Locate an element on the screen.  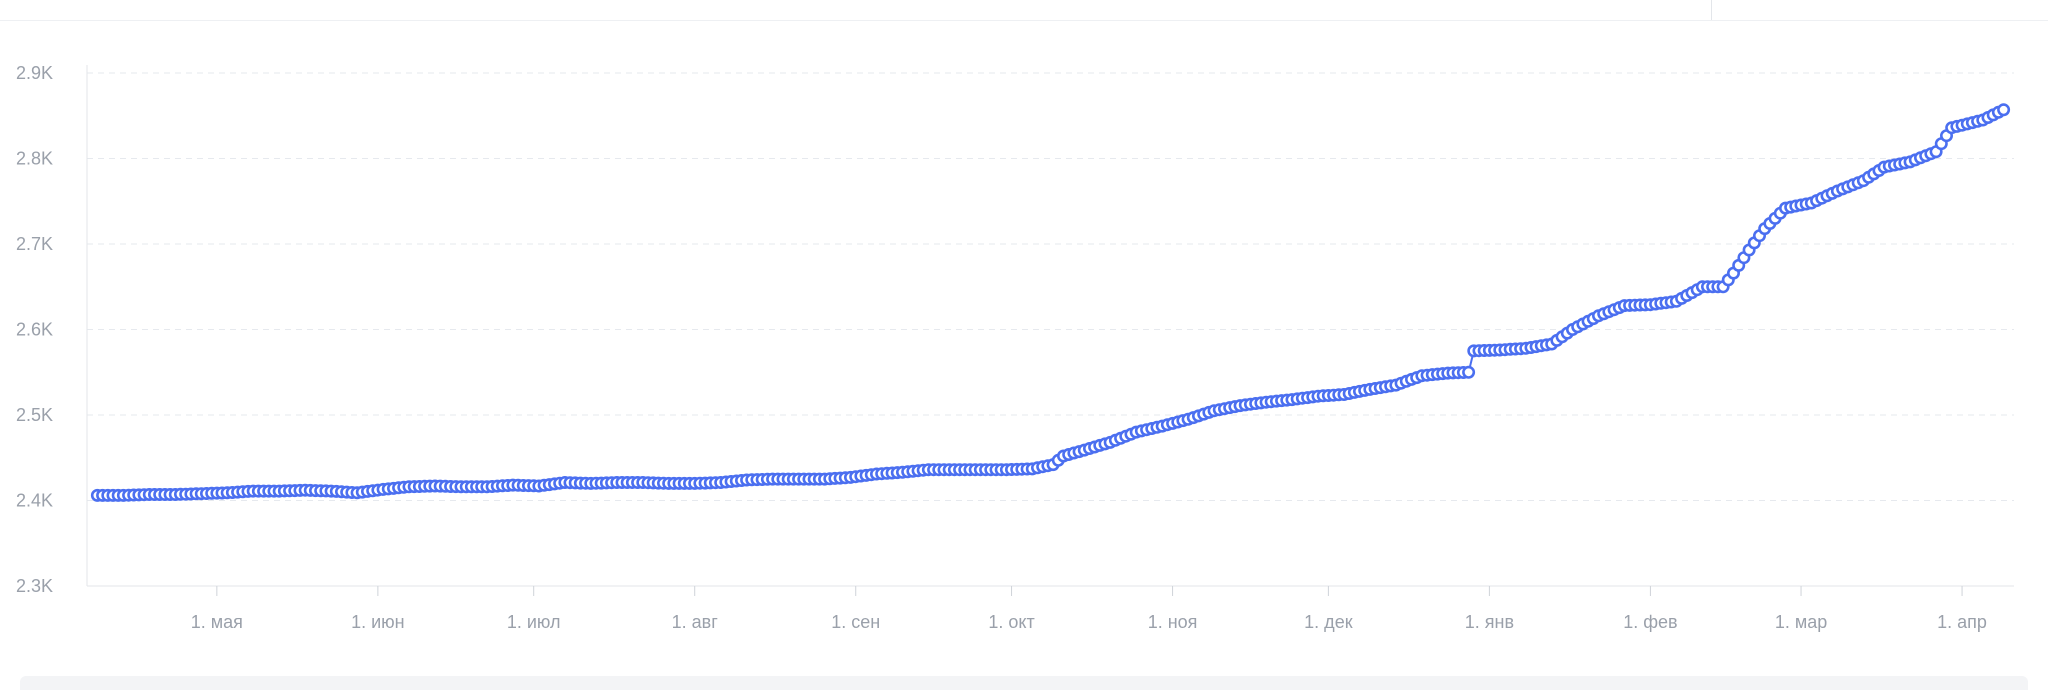
header-separator is located at coordinates (1711, 10).